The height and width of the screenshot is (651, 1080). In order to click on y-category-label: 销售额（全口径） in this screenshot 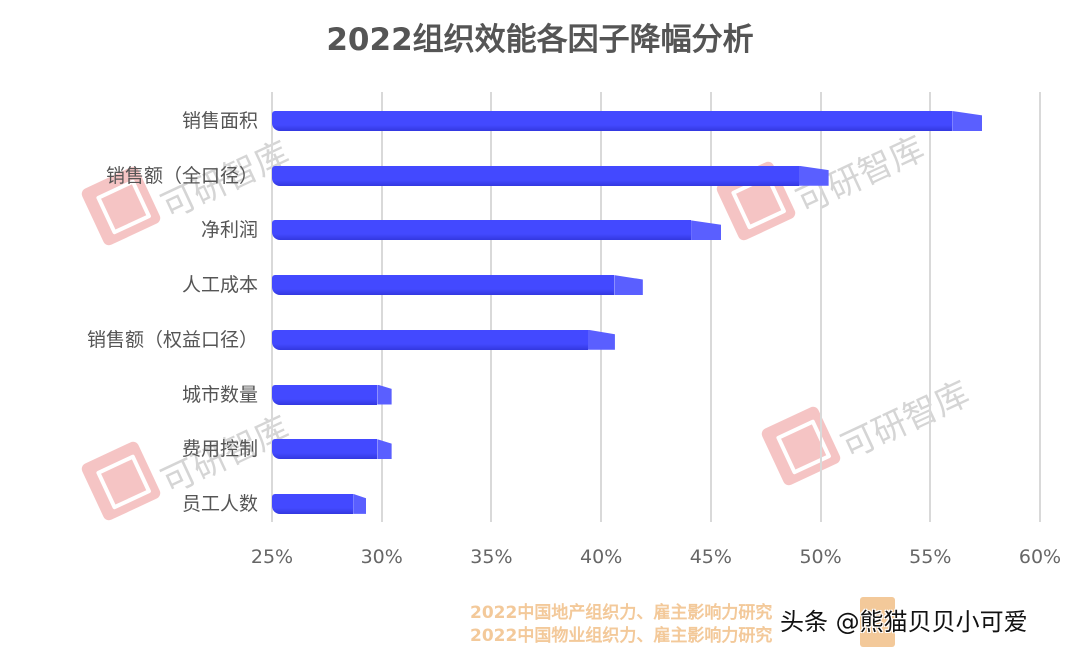, I will do `click(181, 175)`.